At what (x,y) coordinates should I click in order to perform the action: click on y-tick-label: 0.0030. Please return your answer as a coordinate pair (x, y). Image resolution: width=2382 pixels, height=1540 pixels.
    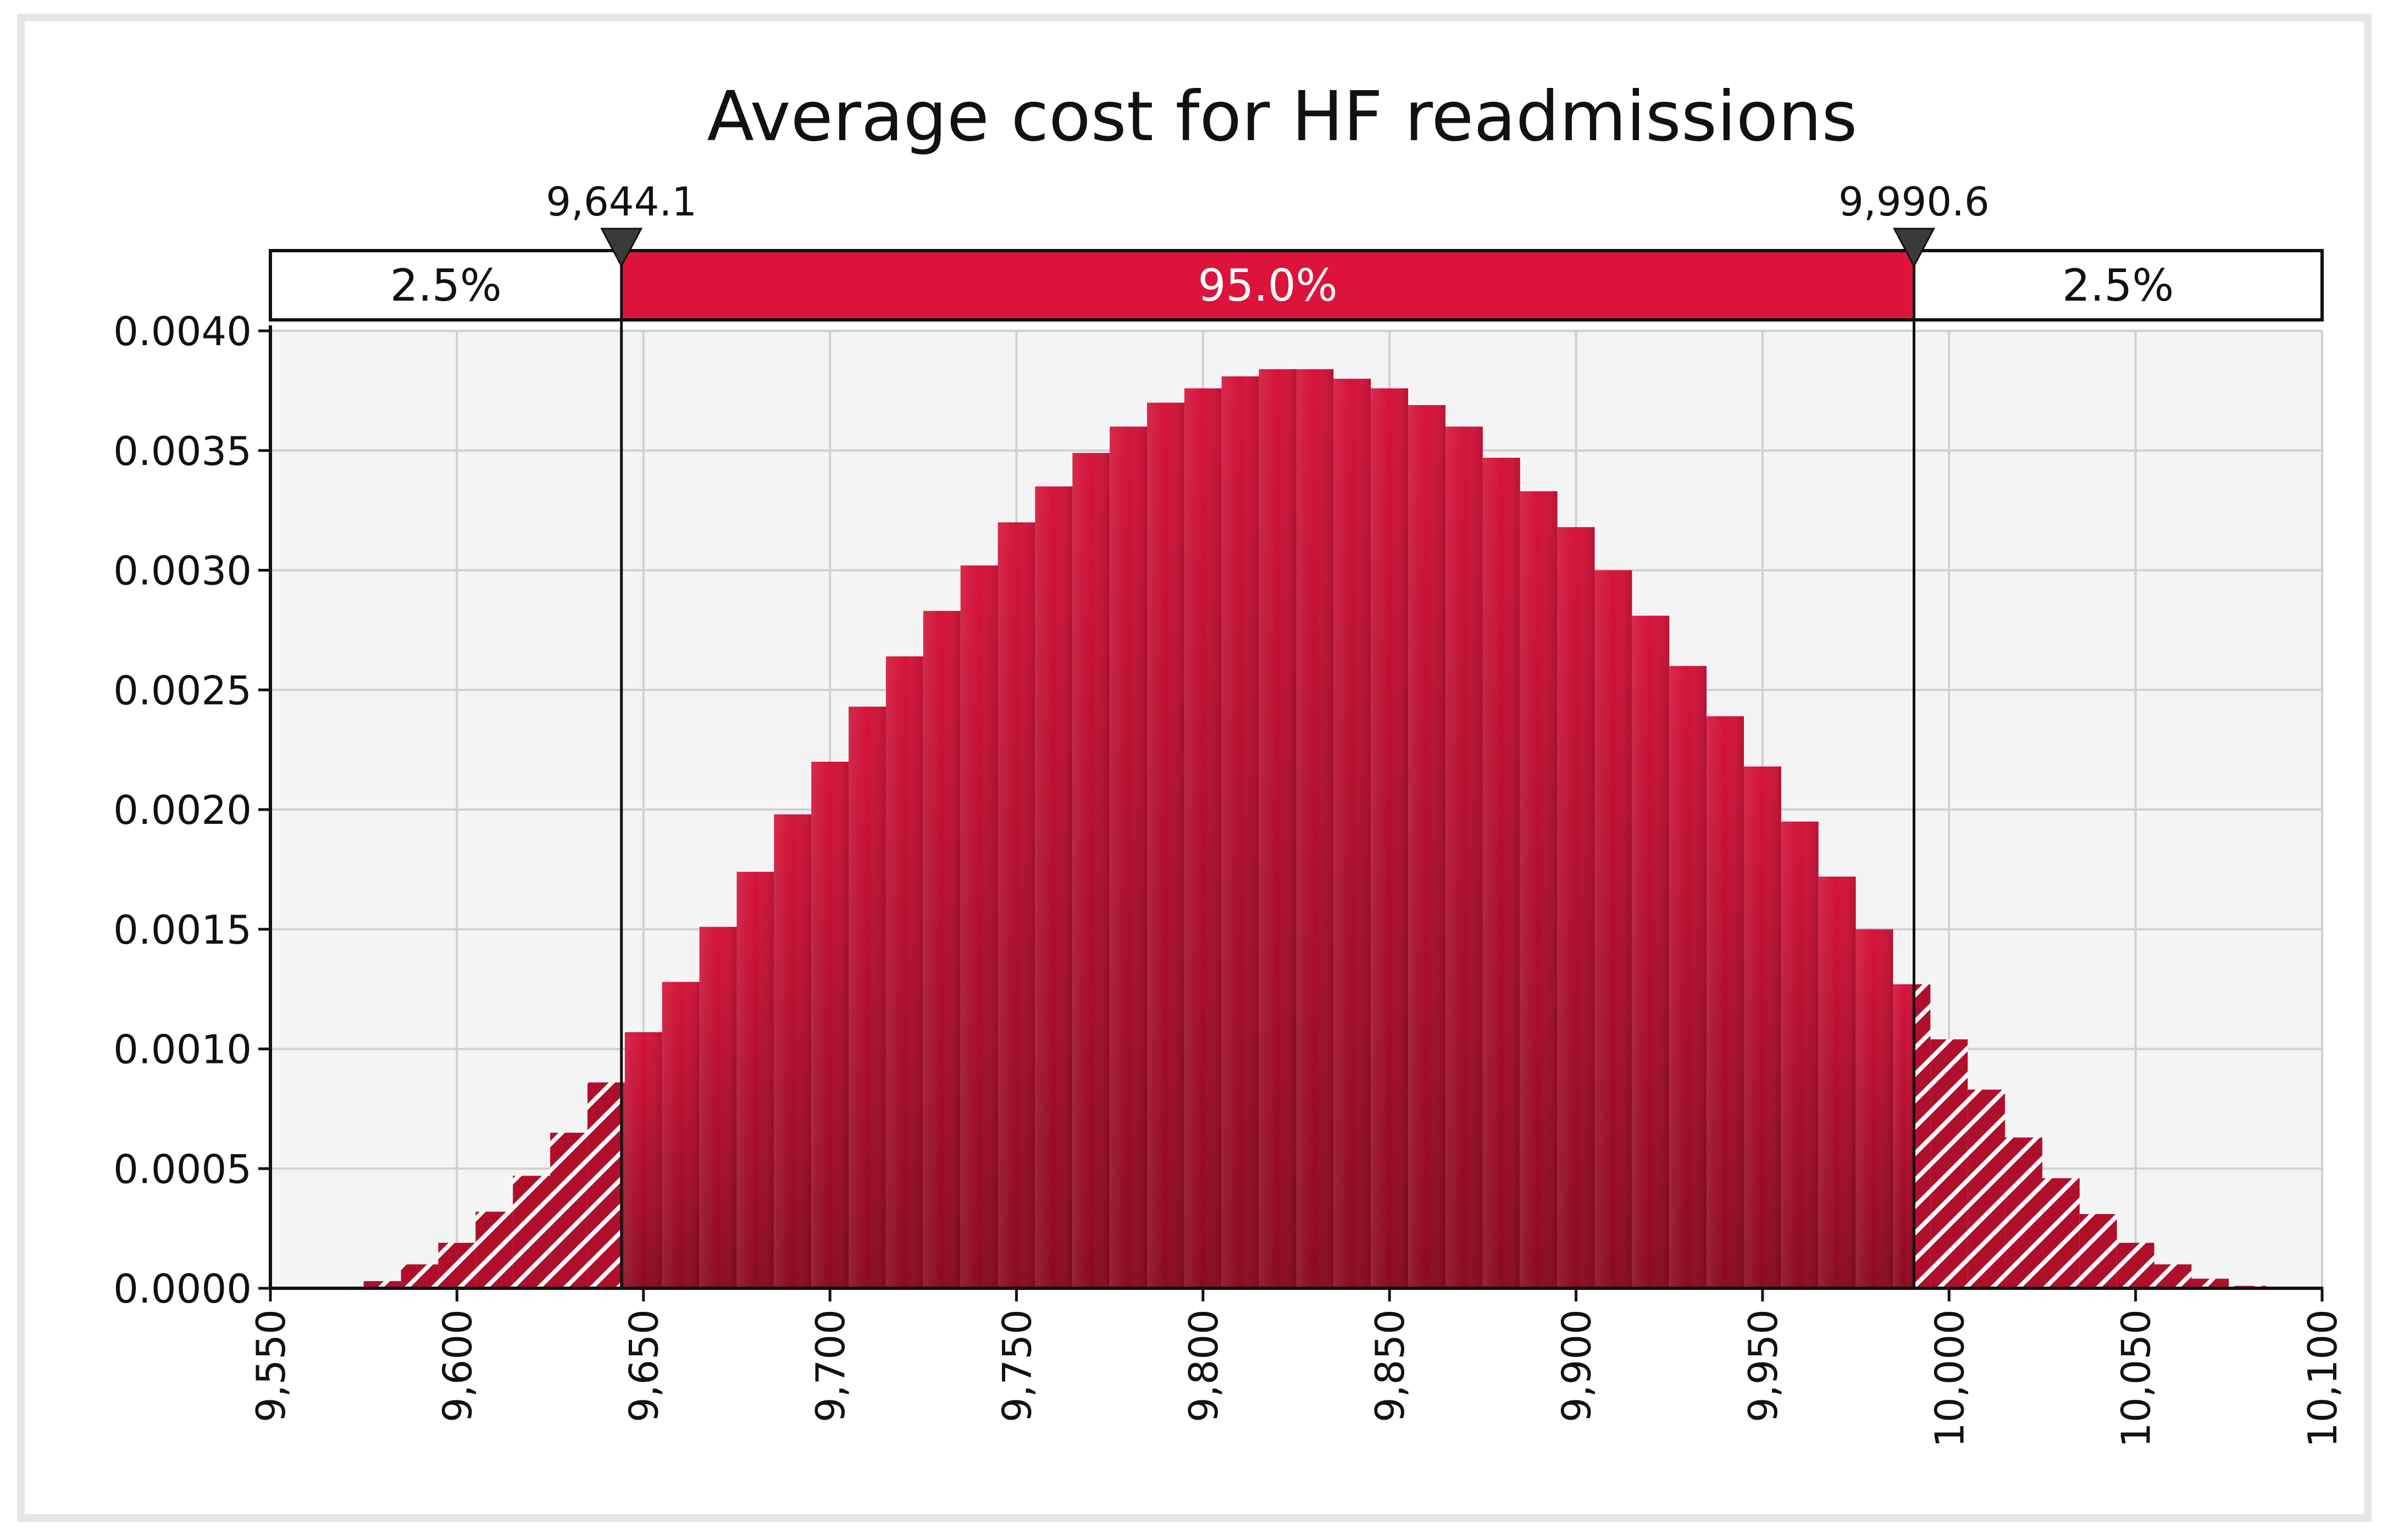
    Looking at the image, I should click on (183, 571).